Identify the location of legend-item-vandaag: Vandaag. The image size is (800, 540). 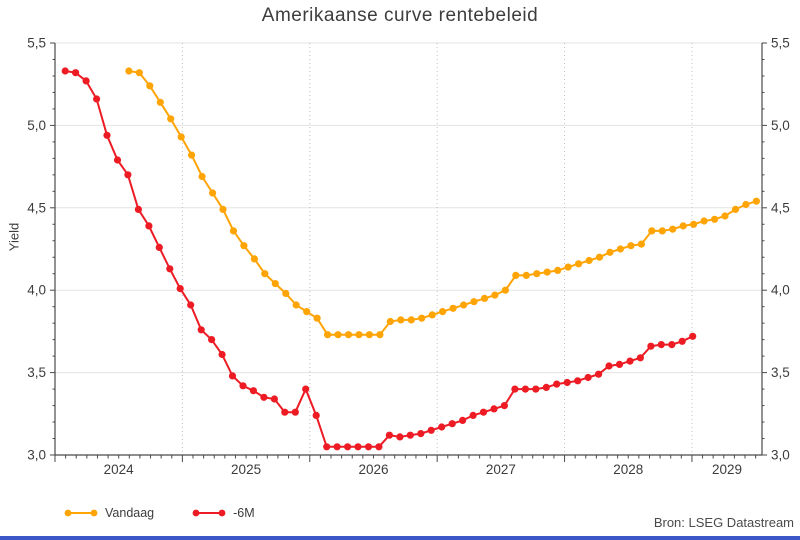
(108, 513).